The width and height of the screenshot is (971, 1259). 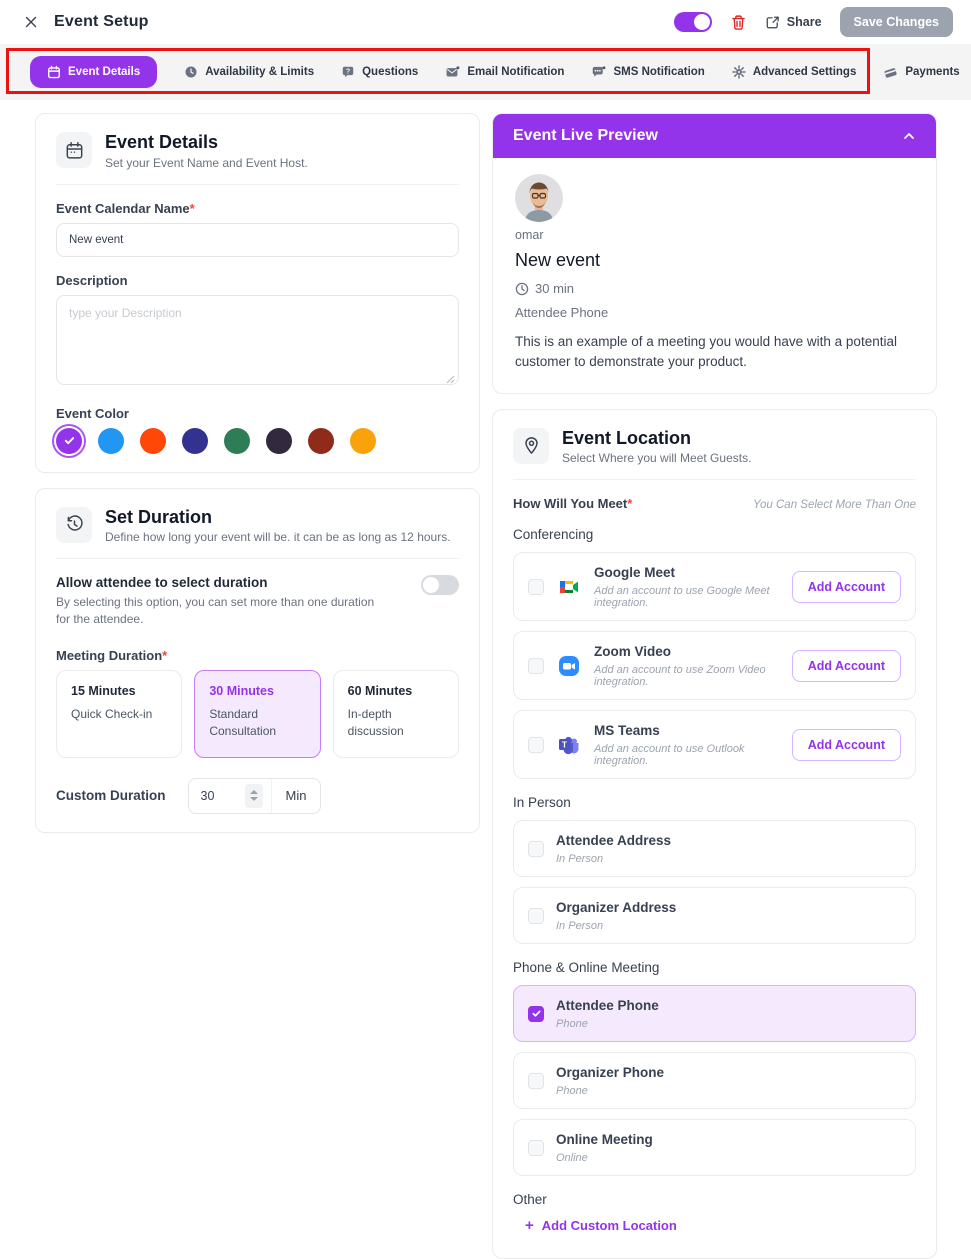 What do you see at coordinates (279, 441) in the screenshot?
I see `color-swatch-dark-purple` at bounding box center [279, 441].